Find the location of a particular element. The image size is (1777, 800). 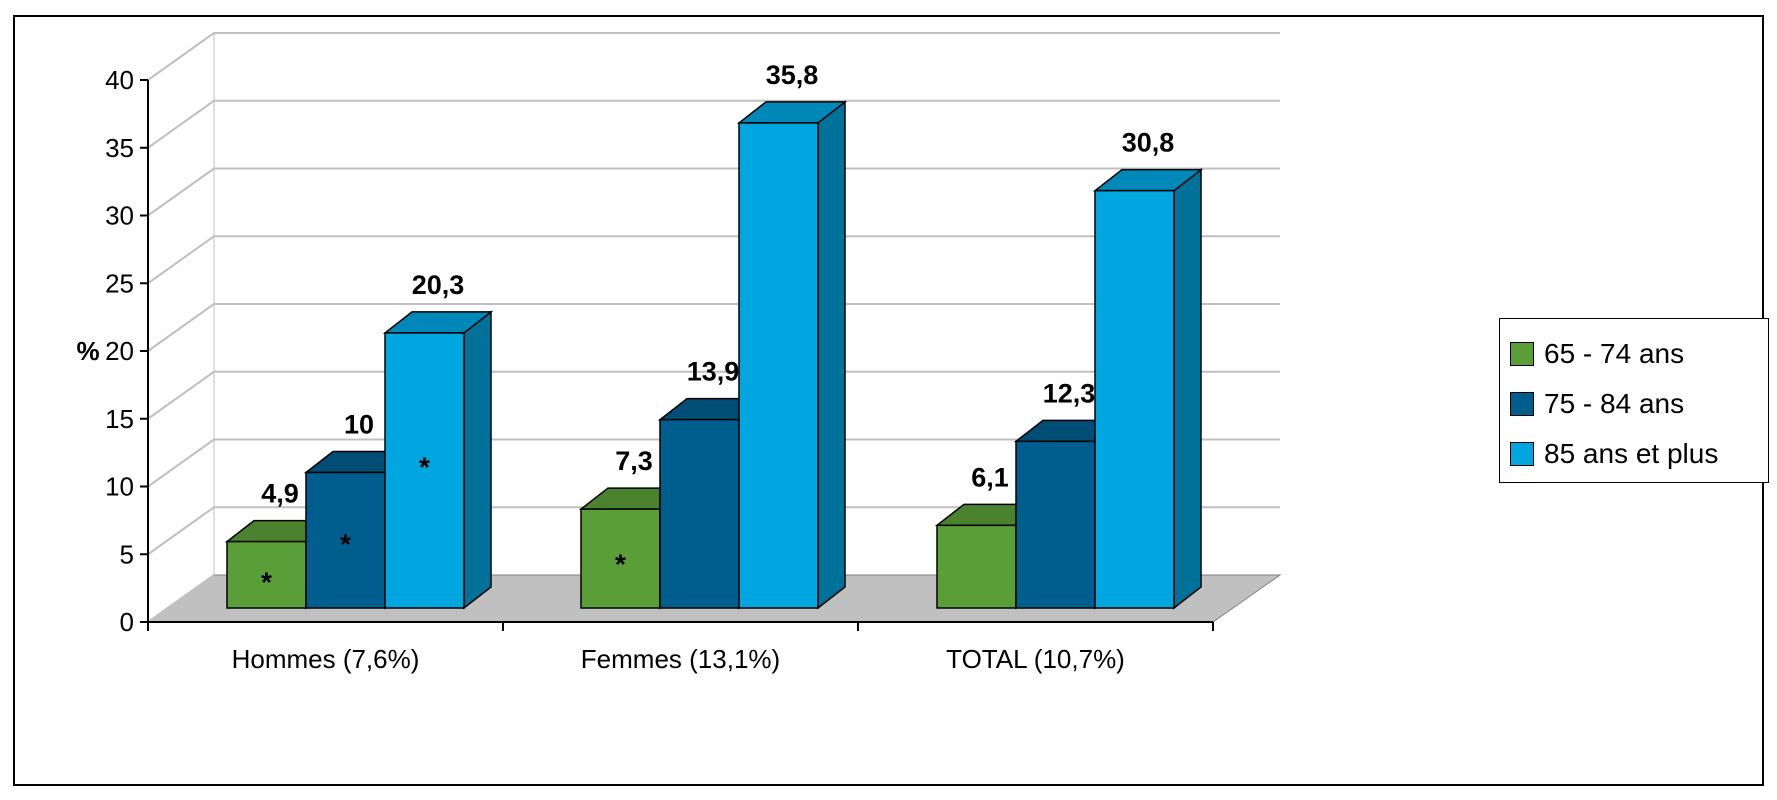

data-label: 10 is located at coordinates (359, 425).